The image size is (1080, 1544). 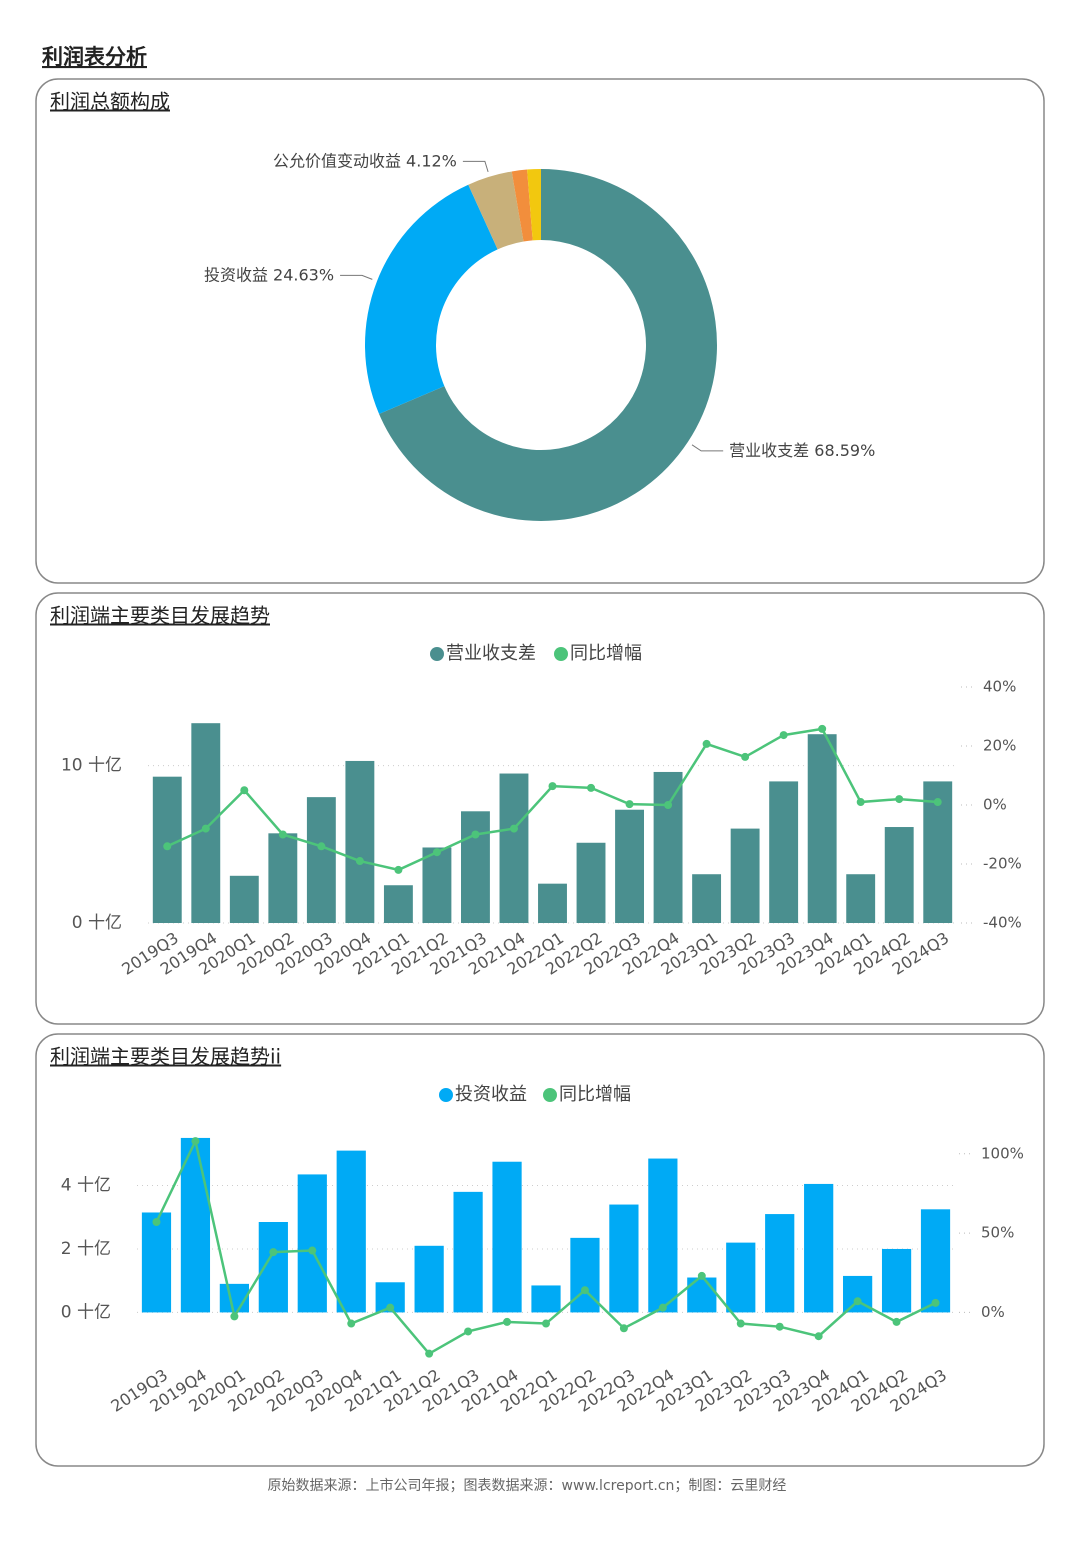 What do you see at coordinates (769, 449) in the screenshot?
I see `slice-name: 营业收支差` at bounding box center [769, 449].